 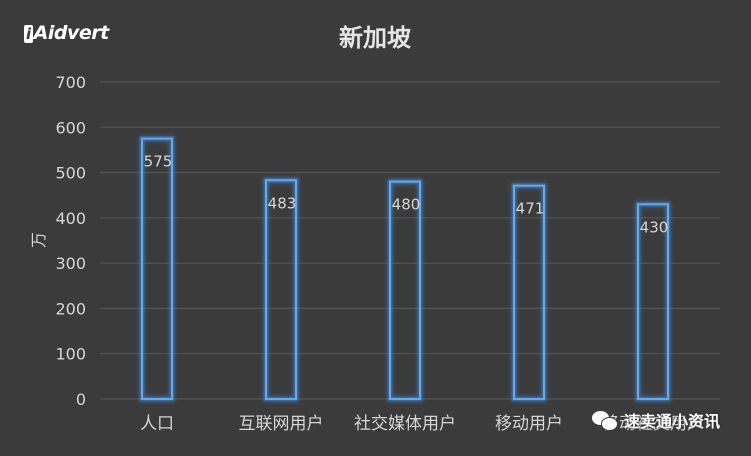 I want to click on y-tick-label: 200, so click(x=70, y=308).